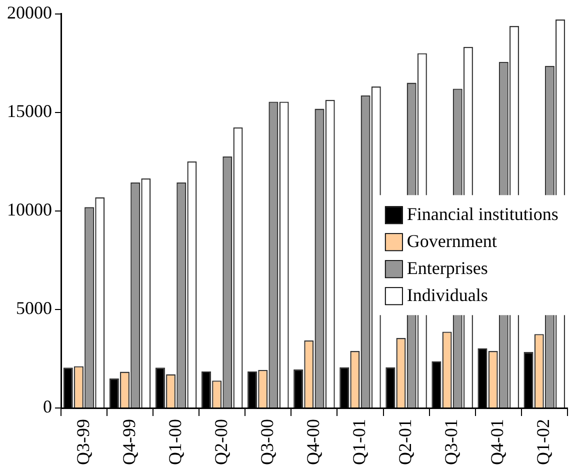 This screenshot has width=569, height=470. Describe the element at coordinates (29, 12) in the screenshot. I see `y-tick-label: 20000` at that location.